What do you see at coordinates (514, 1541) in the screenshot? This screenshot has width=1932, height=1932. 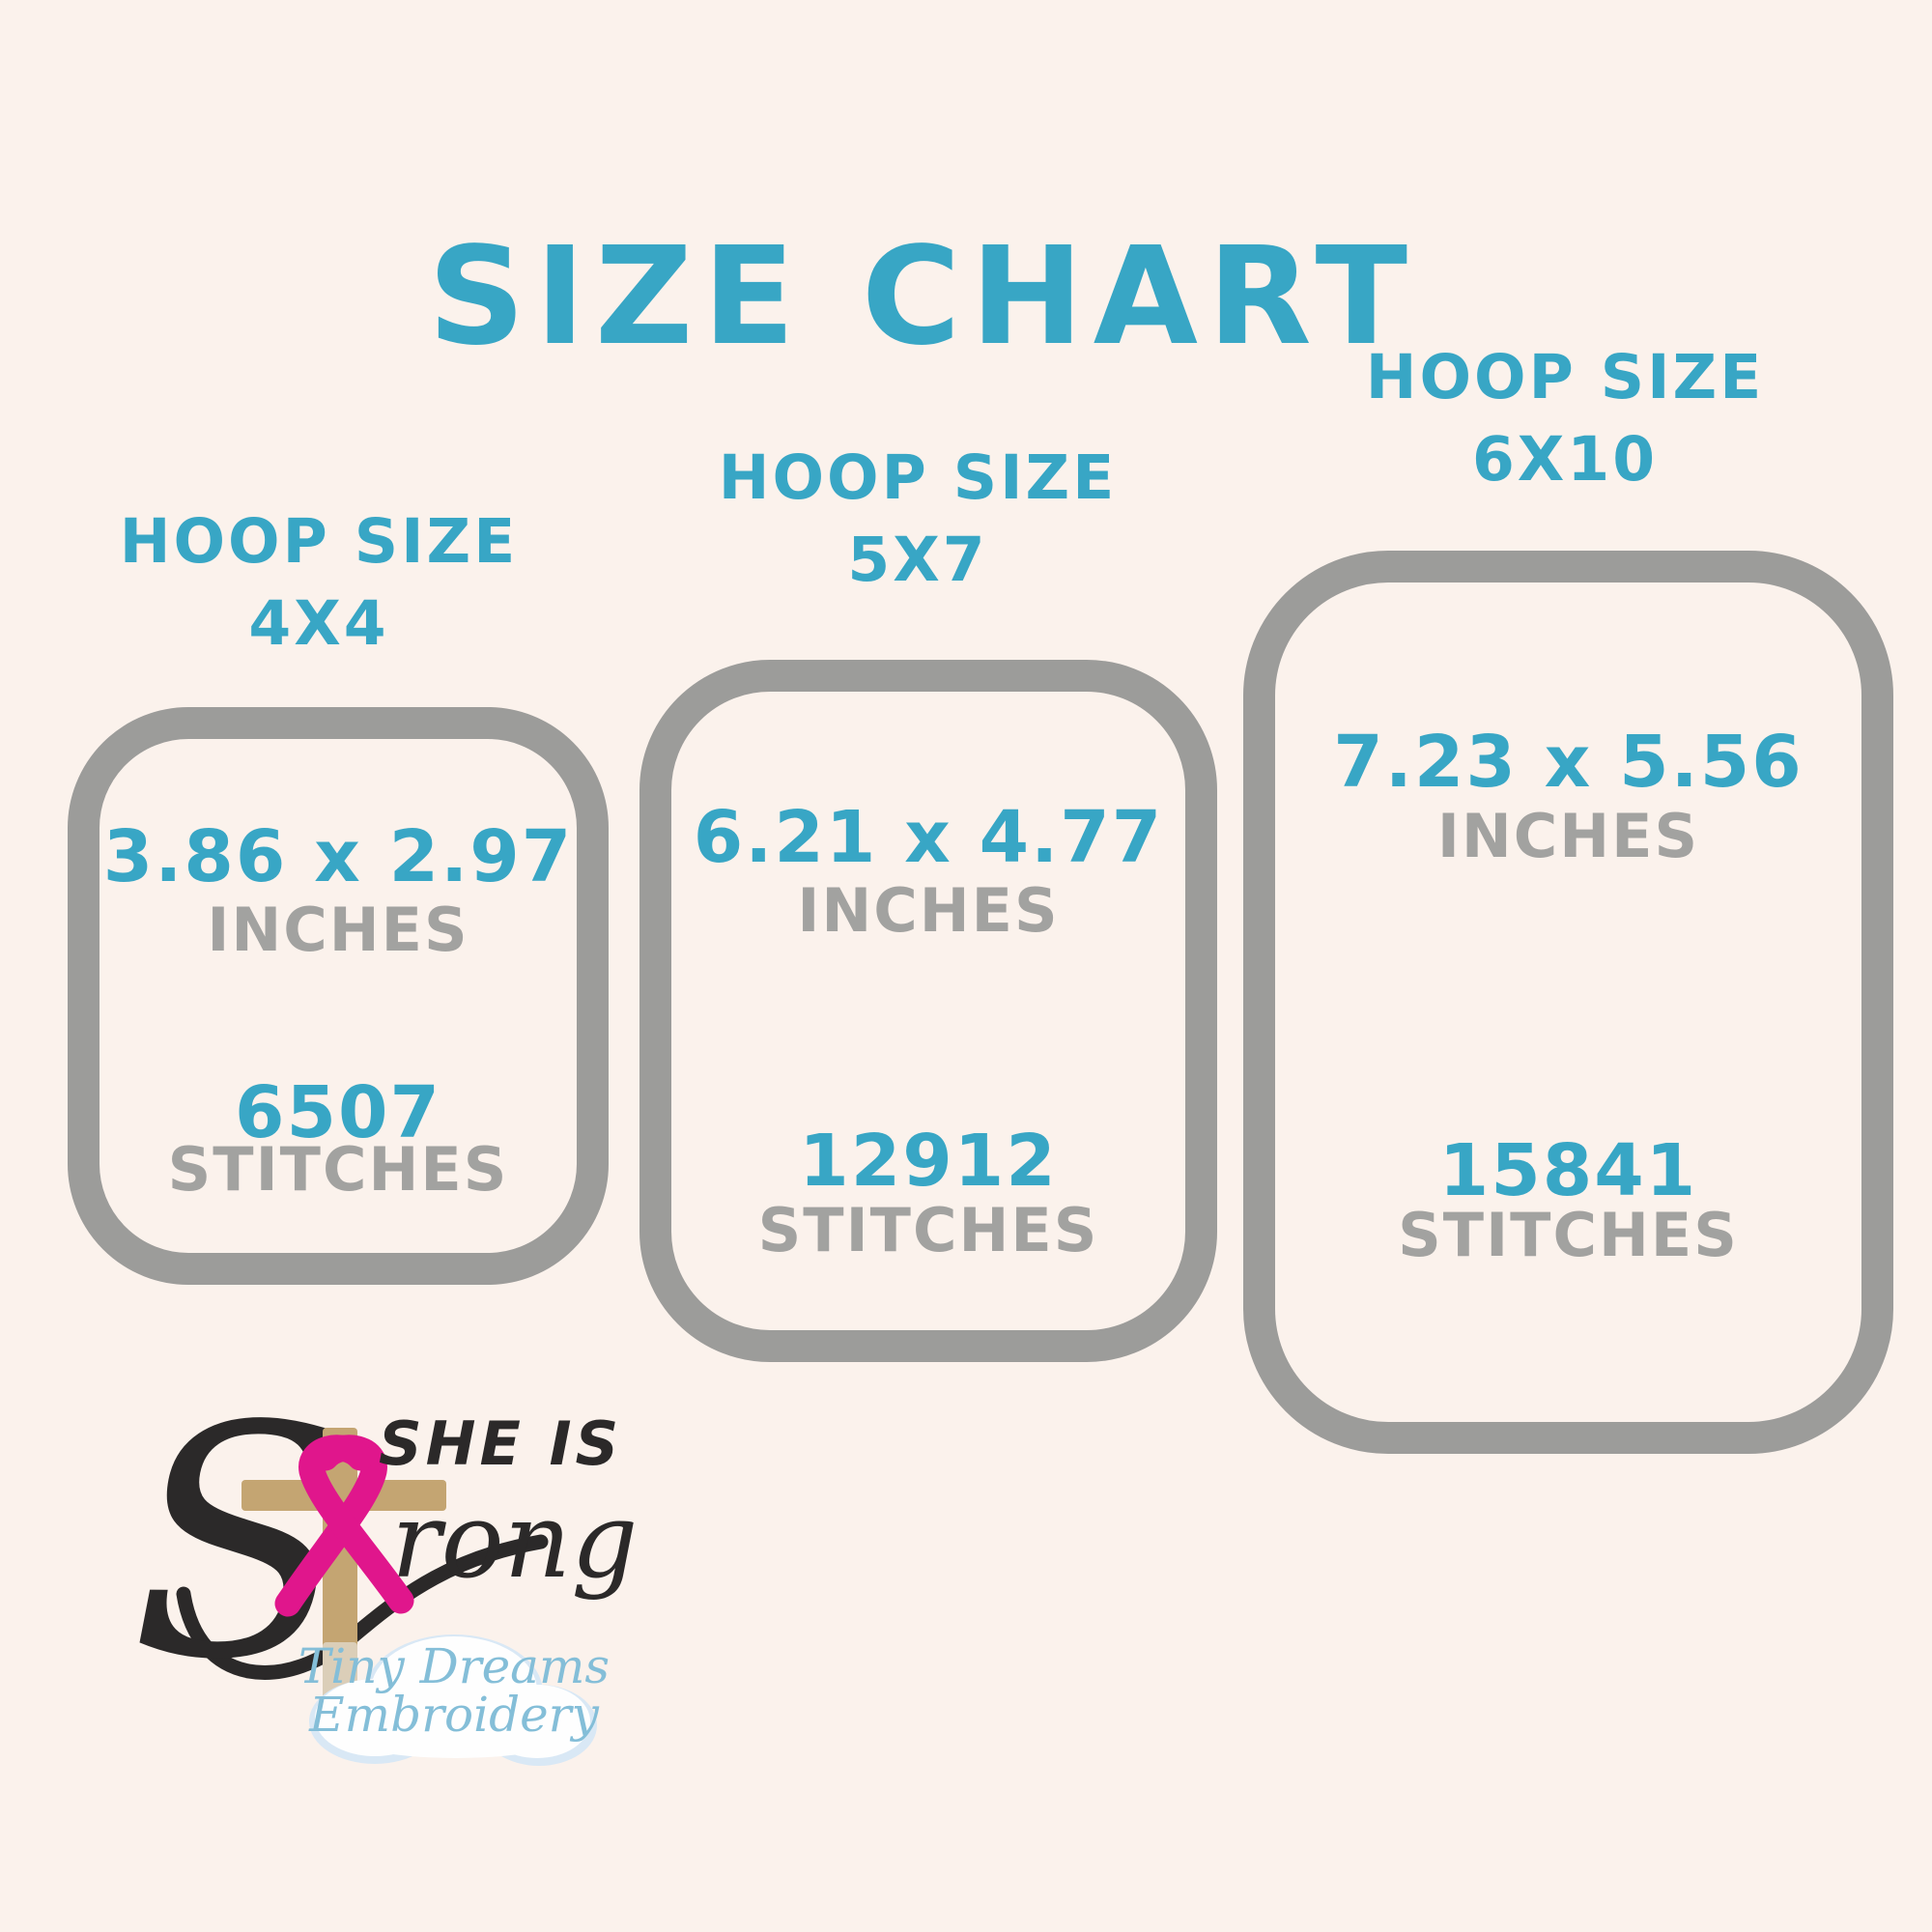 I see `logo-rong-text: rong` at bounding box center [514, 1541].